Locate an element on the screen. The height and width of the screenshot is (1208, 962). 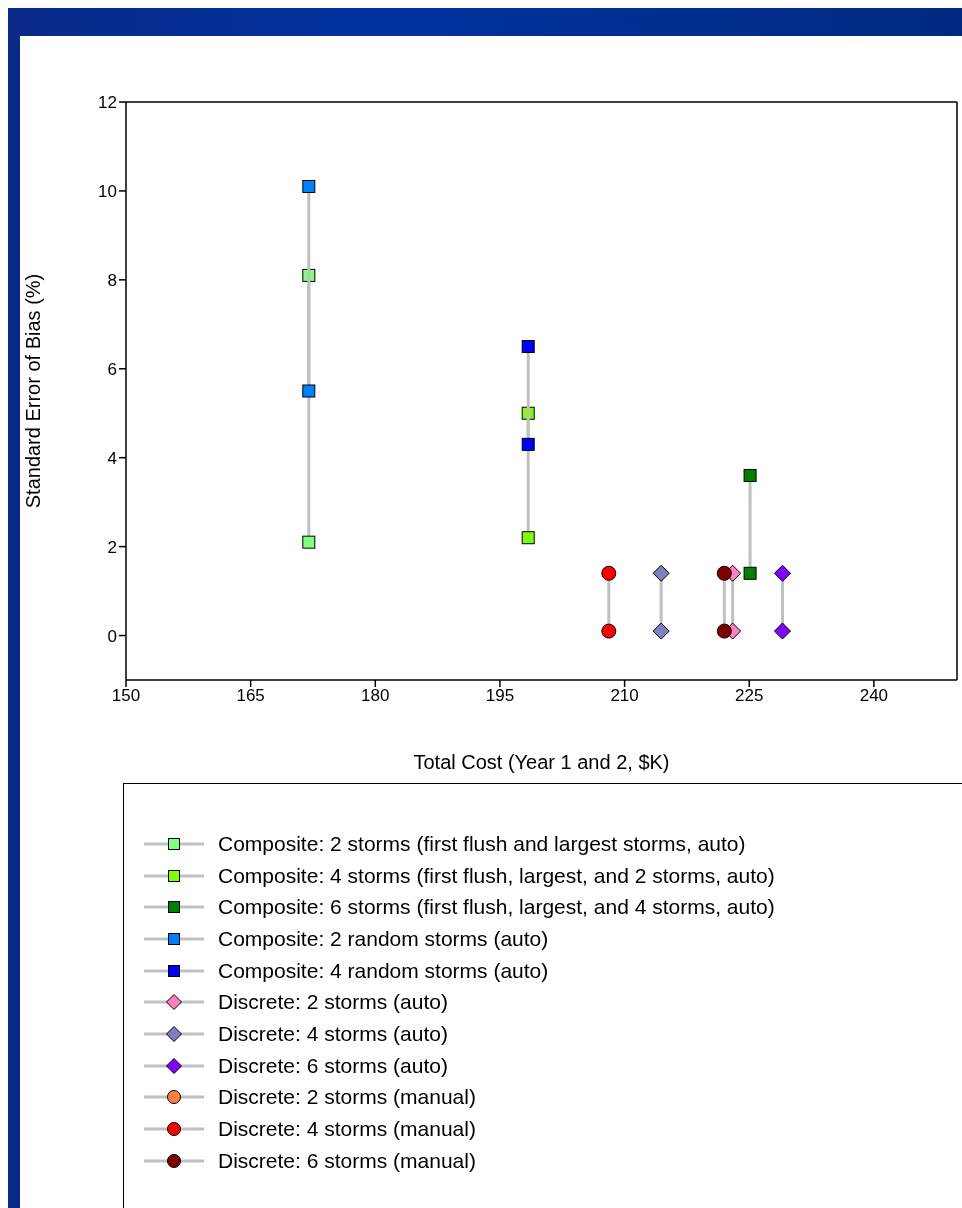
x-tick-label: 150 is located at coordinates (126, 696).